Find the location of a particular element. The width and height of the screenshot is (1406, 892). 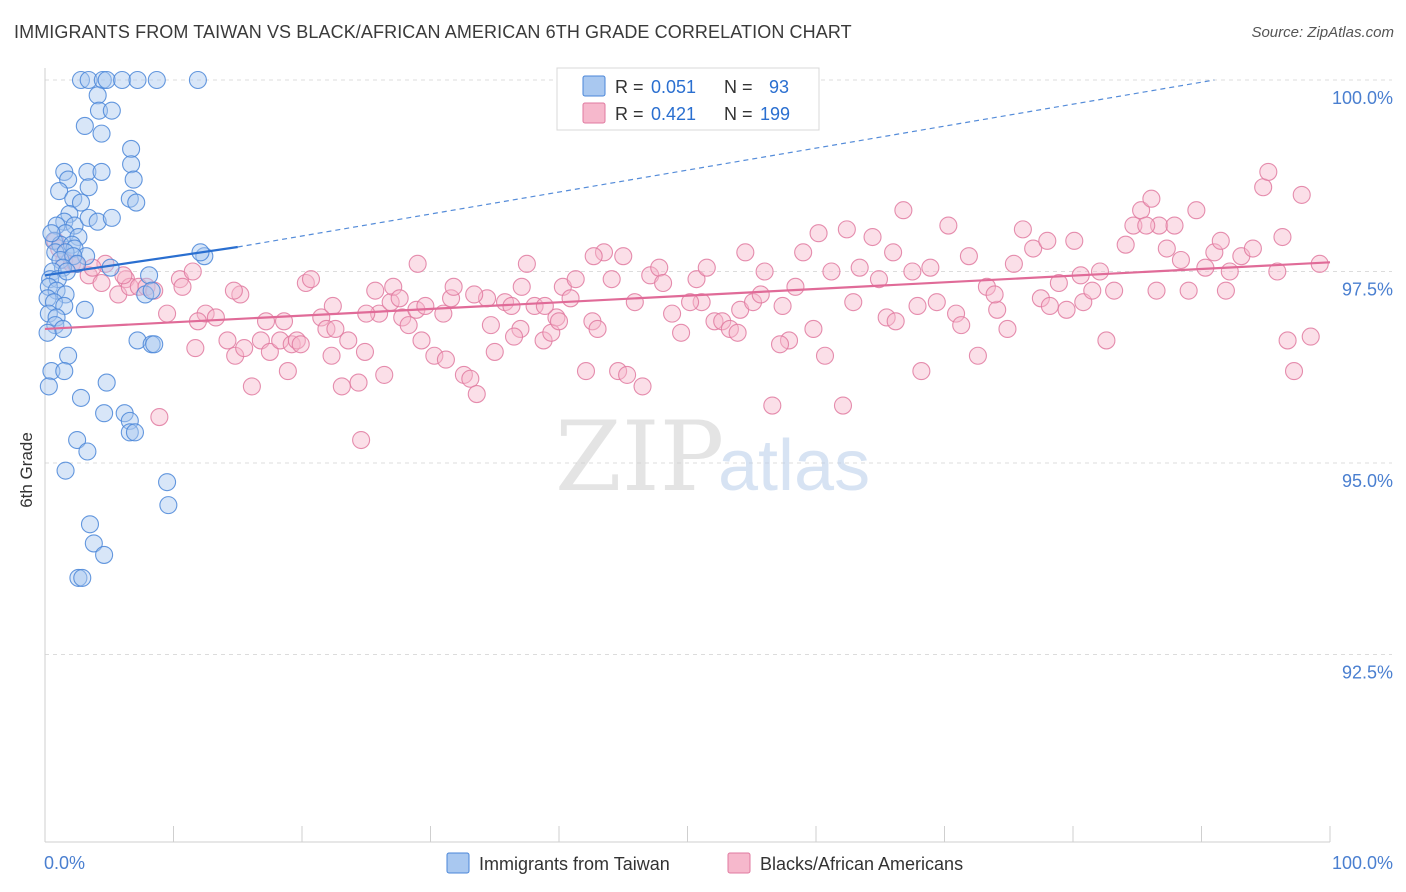

legend-r-value-pink: 0.421 is located at coordinates (673, 114).